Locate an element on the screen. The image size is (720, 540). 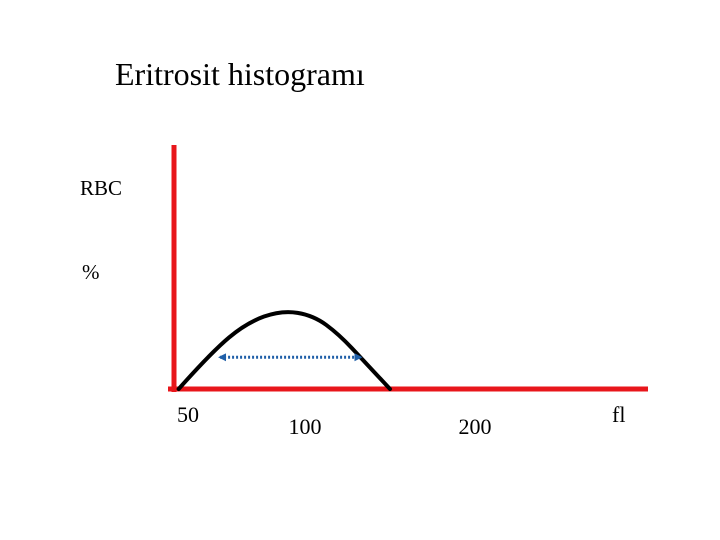
x-axis-unit-label: fl is located at coordinates (619, 414).